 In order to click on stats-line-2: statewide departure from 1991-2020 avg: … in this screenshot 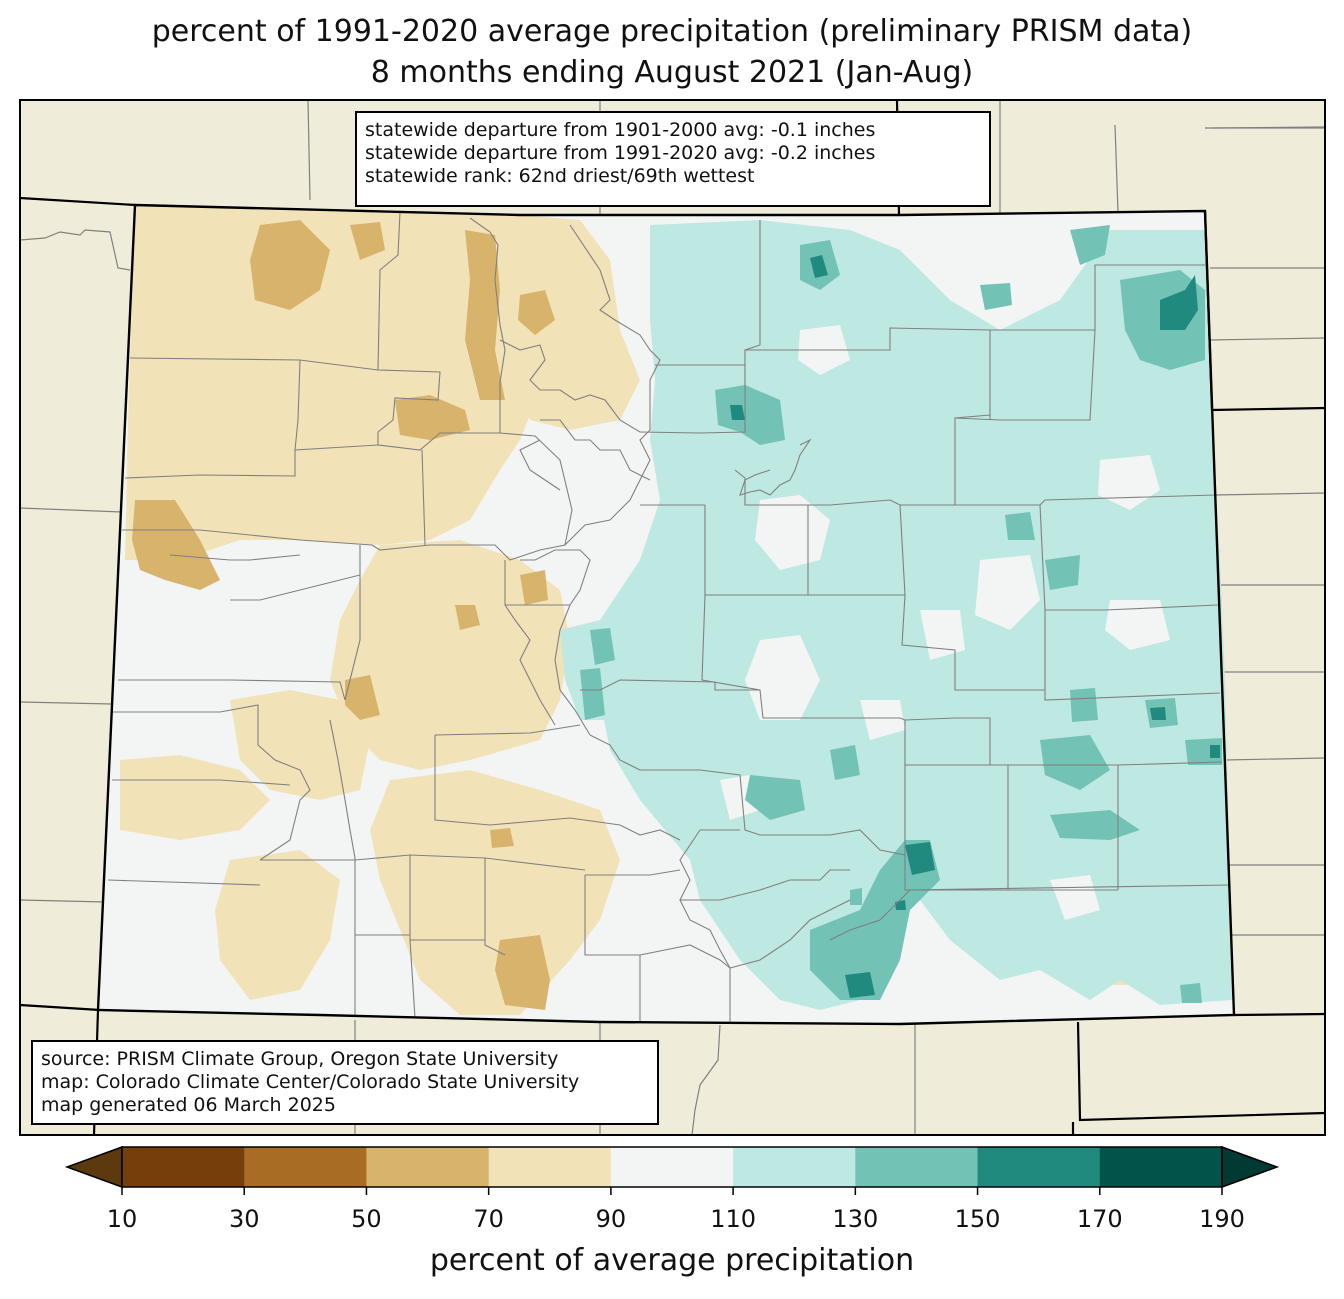, I will do `click(620, 153)`.